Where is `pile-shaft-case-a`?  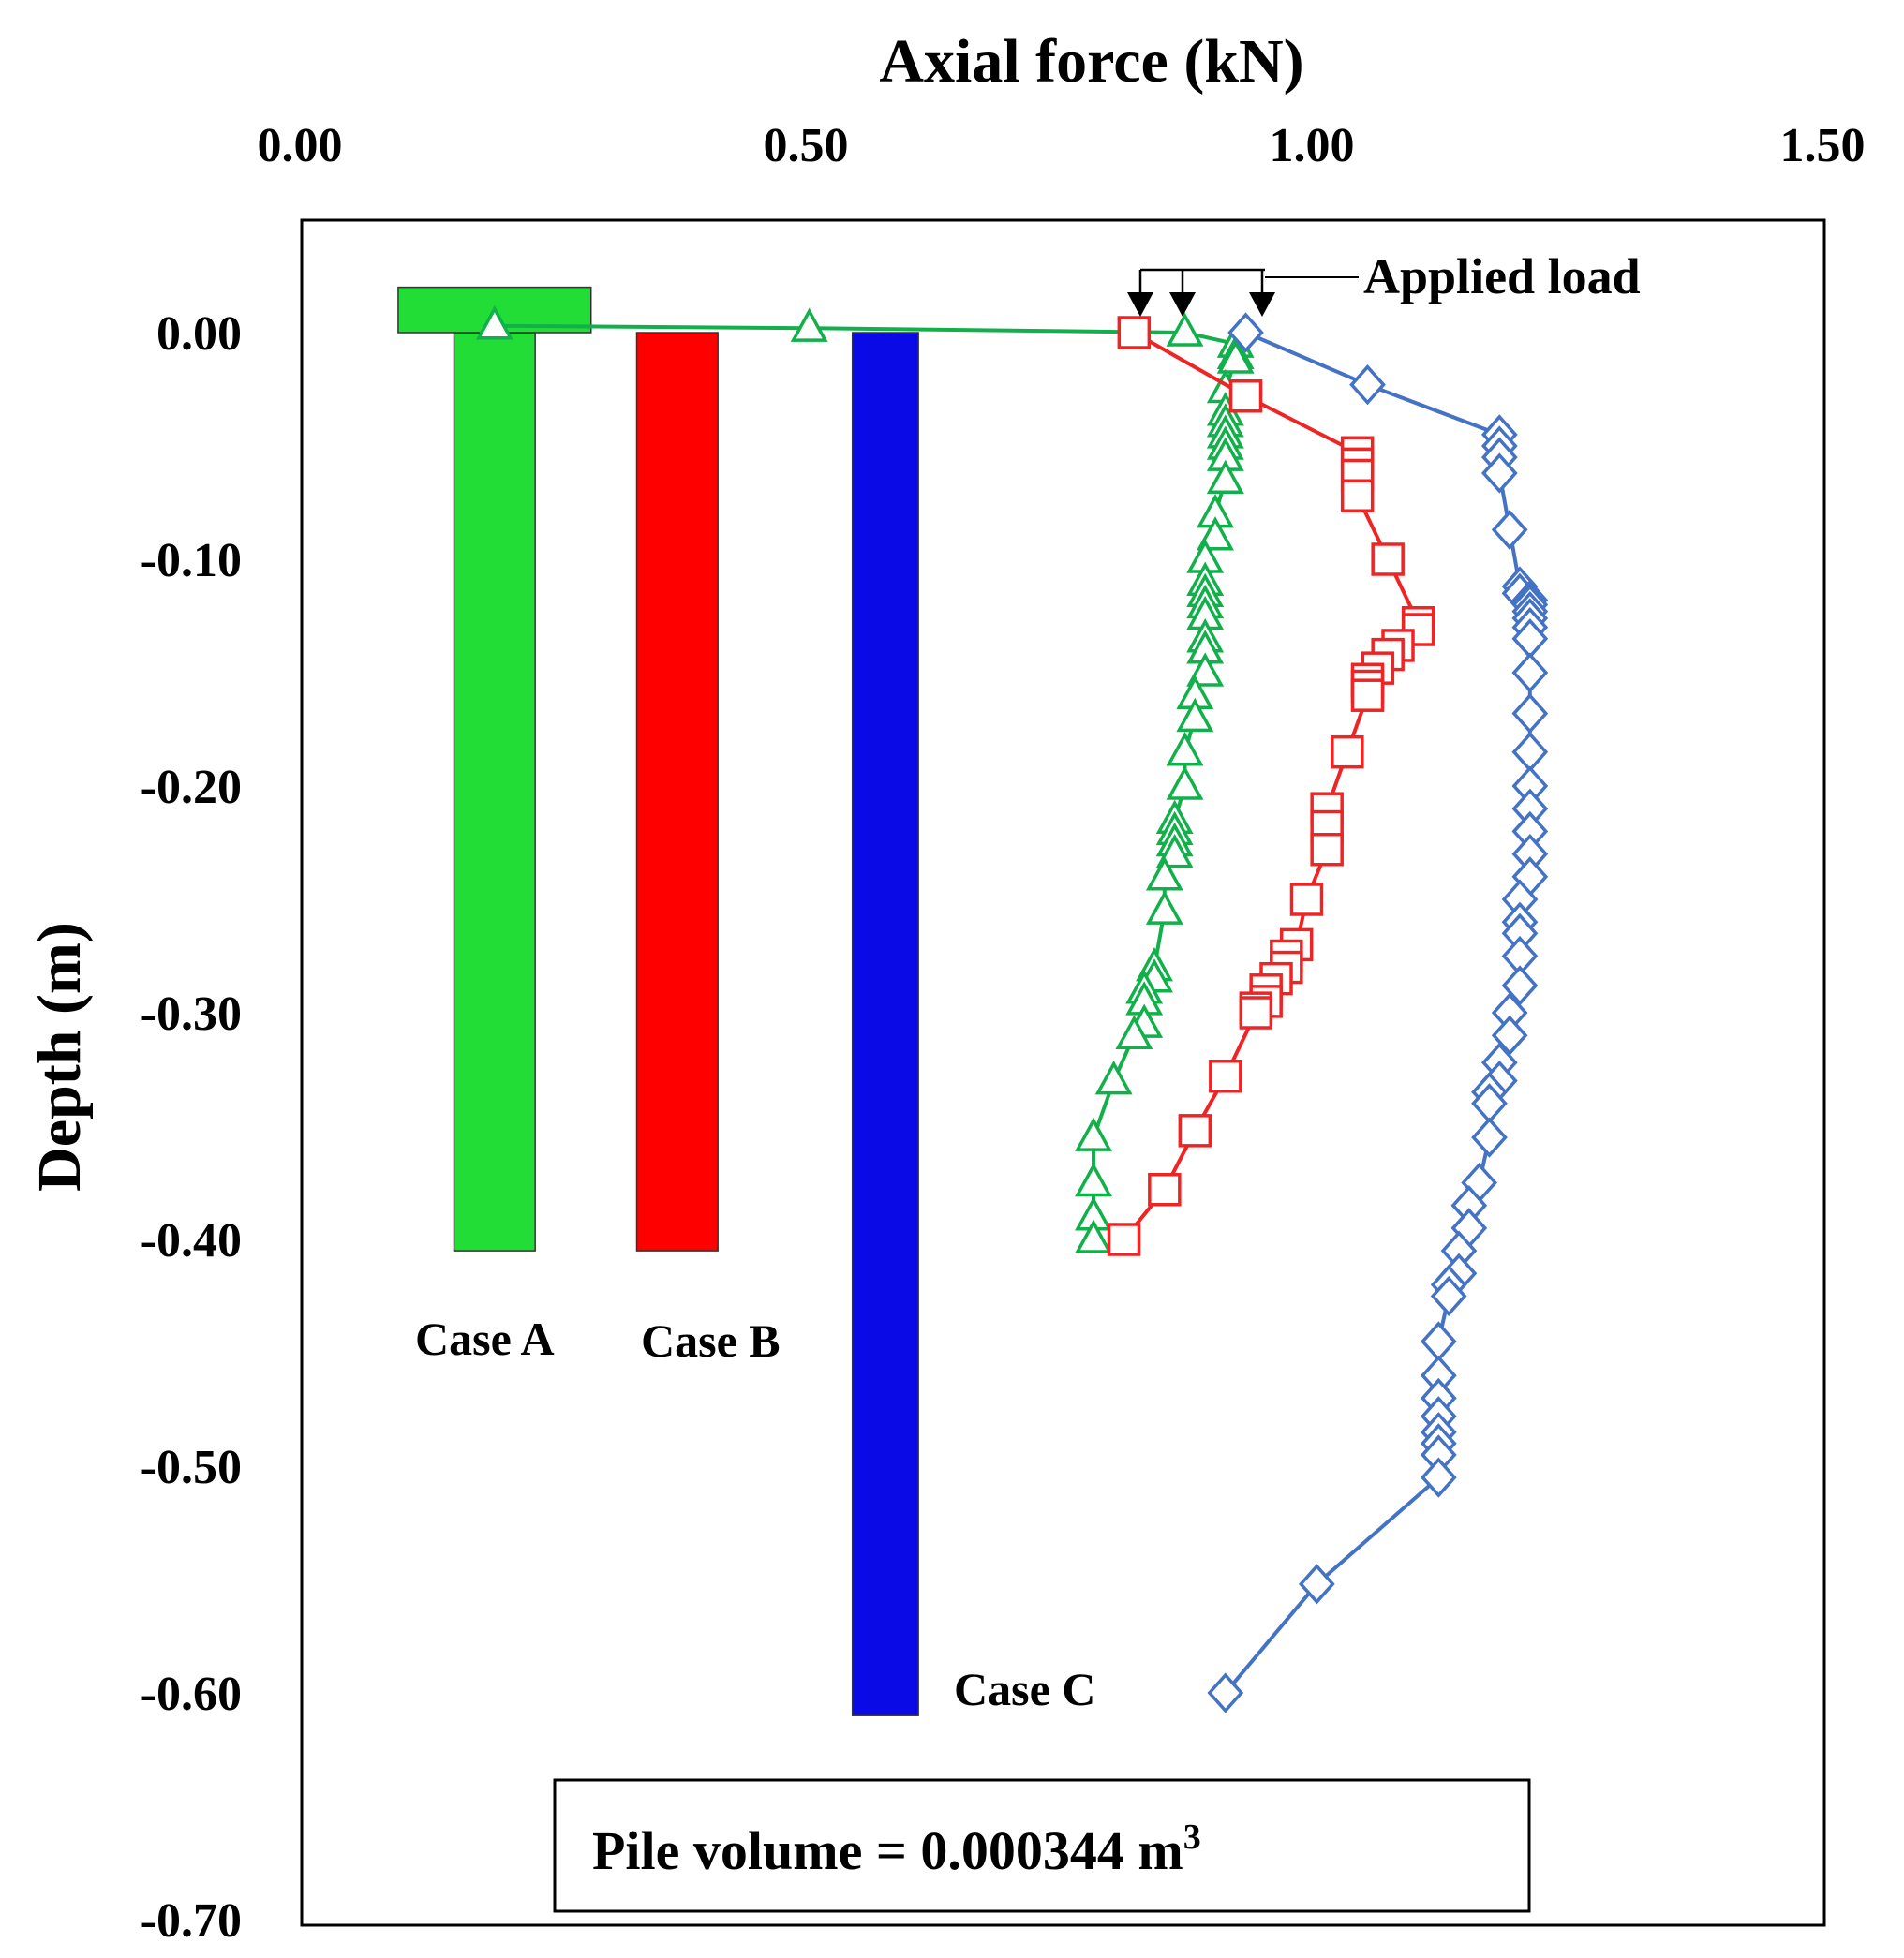
pile-shaft-case-a is located at coordinates (495, 792).